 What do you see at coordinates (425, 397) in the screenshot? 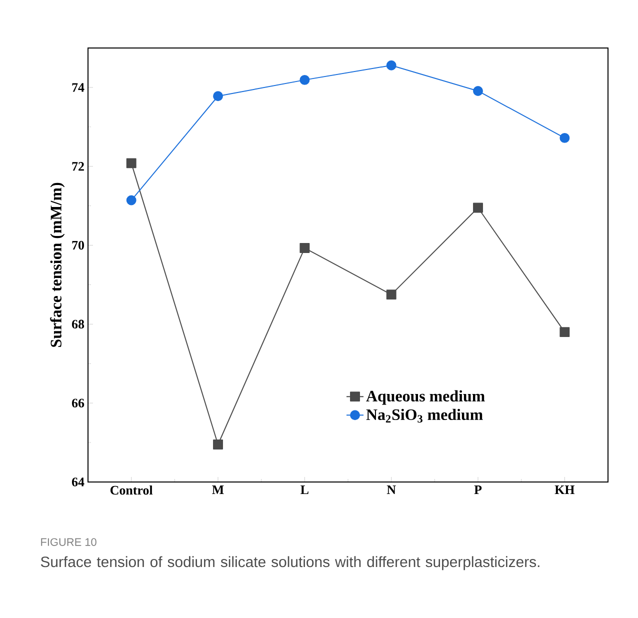
I see `legend-label: Aqueous medium` at bounding box center [425, 397].